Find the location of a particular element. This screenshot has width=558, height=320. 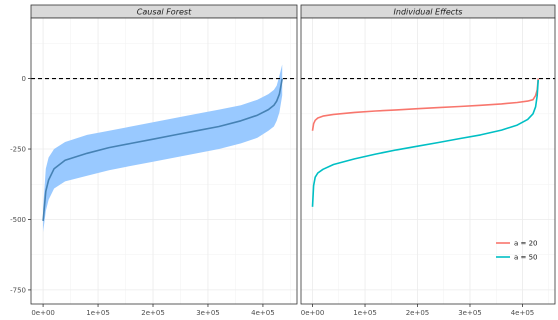

causal-forest-x-axis: 0e+00 1e+05 2e+05 3e+05 4e+05 is located at coordinates (153, 310).